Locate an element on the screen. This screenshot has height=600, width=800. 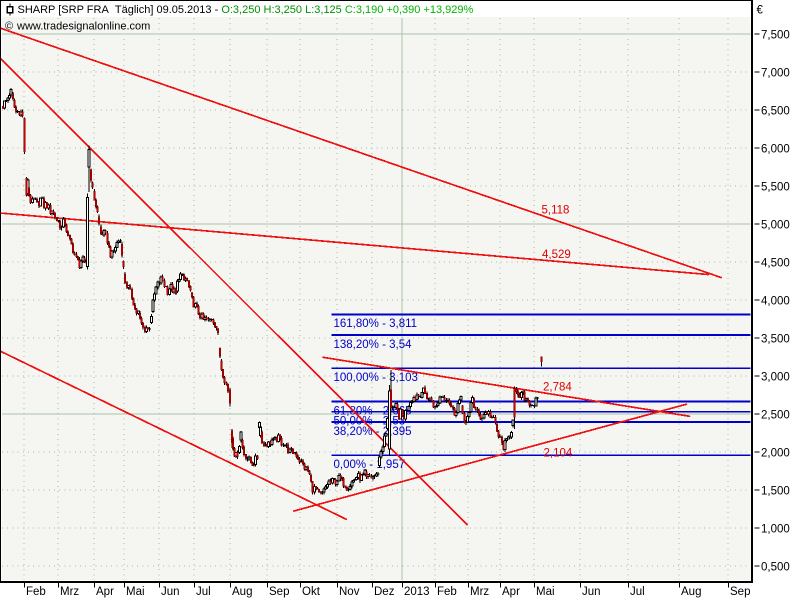
svg-text: 2,000 is located at coordinates (775, 454).